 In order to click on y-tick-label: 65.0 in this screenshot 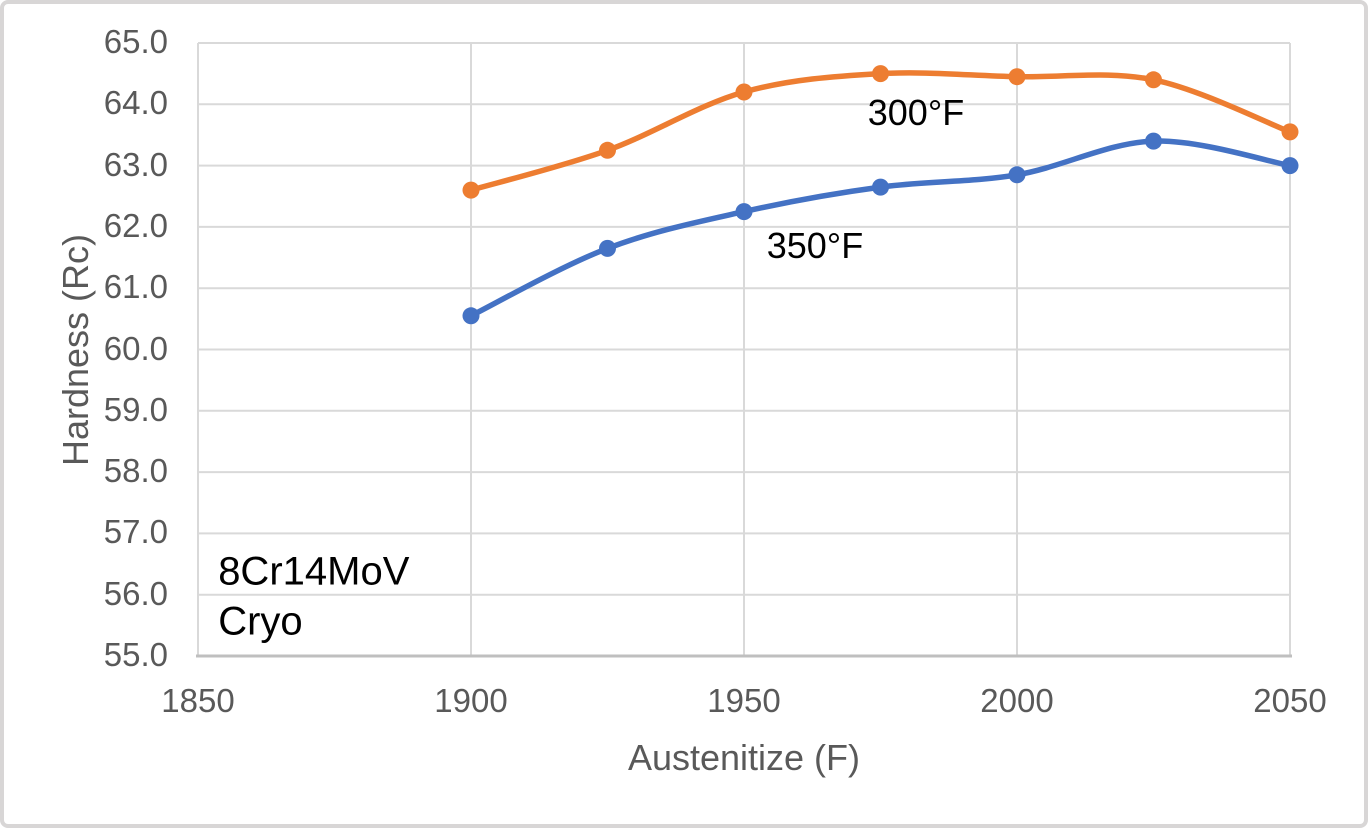, I will do `click(135, 42)`.